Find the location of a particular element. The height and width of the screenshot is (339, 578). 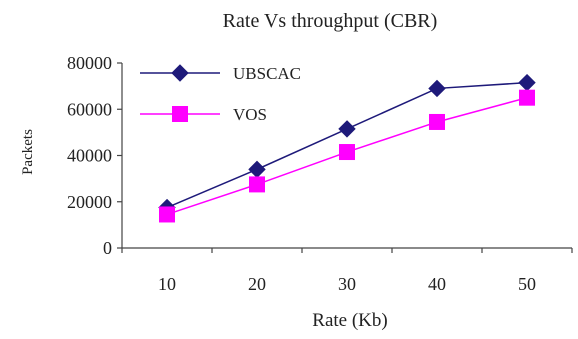

x-tick-label: 20 is located at coordinates (257, 284).